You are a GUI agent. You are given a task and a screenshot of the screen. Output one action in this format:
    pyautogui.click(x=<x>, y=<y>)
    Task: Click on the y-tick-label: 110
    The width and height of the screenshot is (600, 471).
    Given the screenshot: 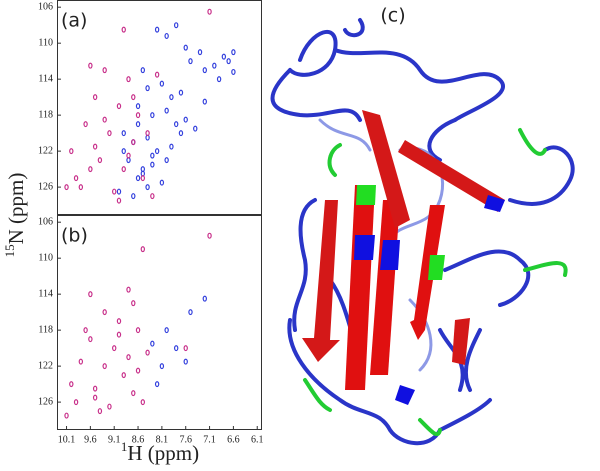 What is the action you would take?
    pyautogui.click(x=45, y=42)
    